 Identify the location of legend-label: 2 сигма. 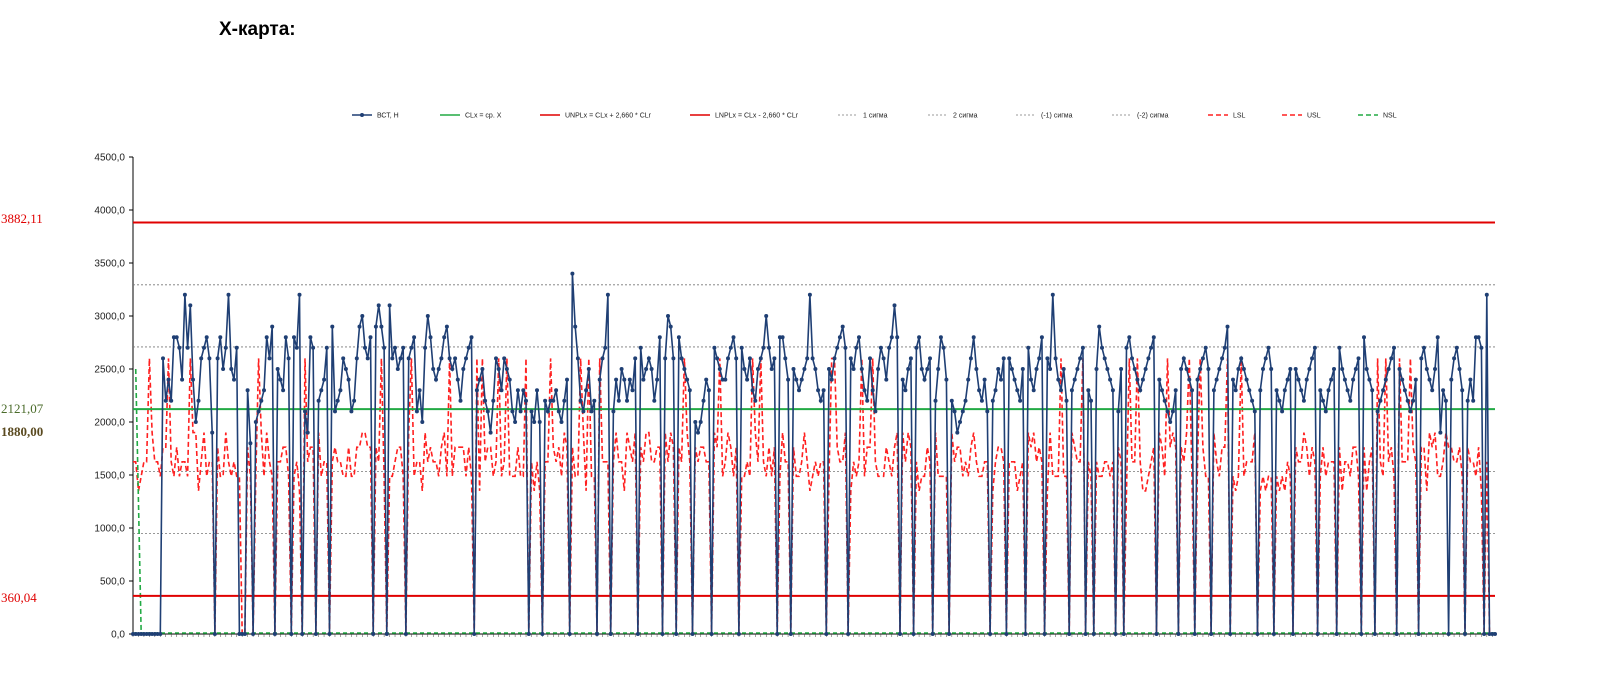
(965, 116).